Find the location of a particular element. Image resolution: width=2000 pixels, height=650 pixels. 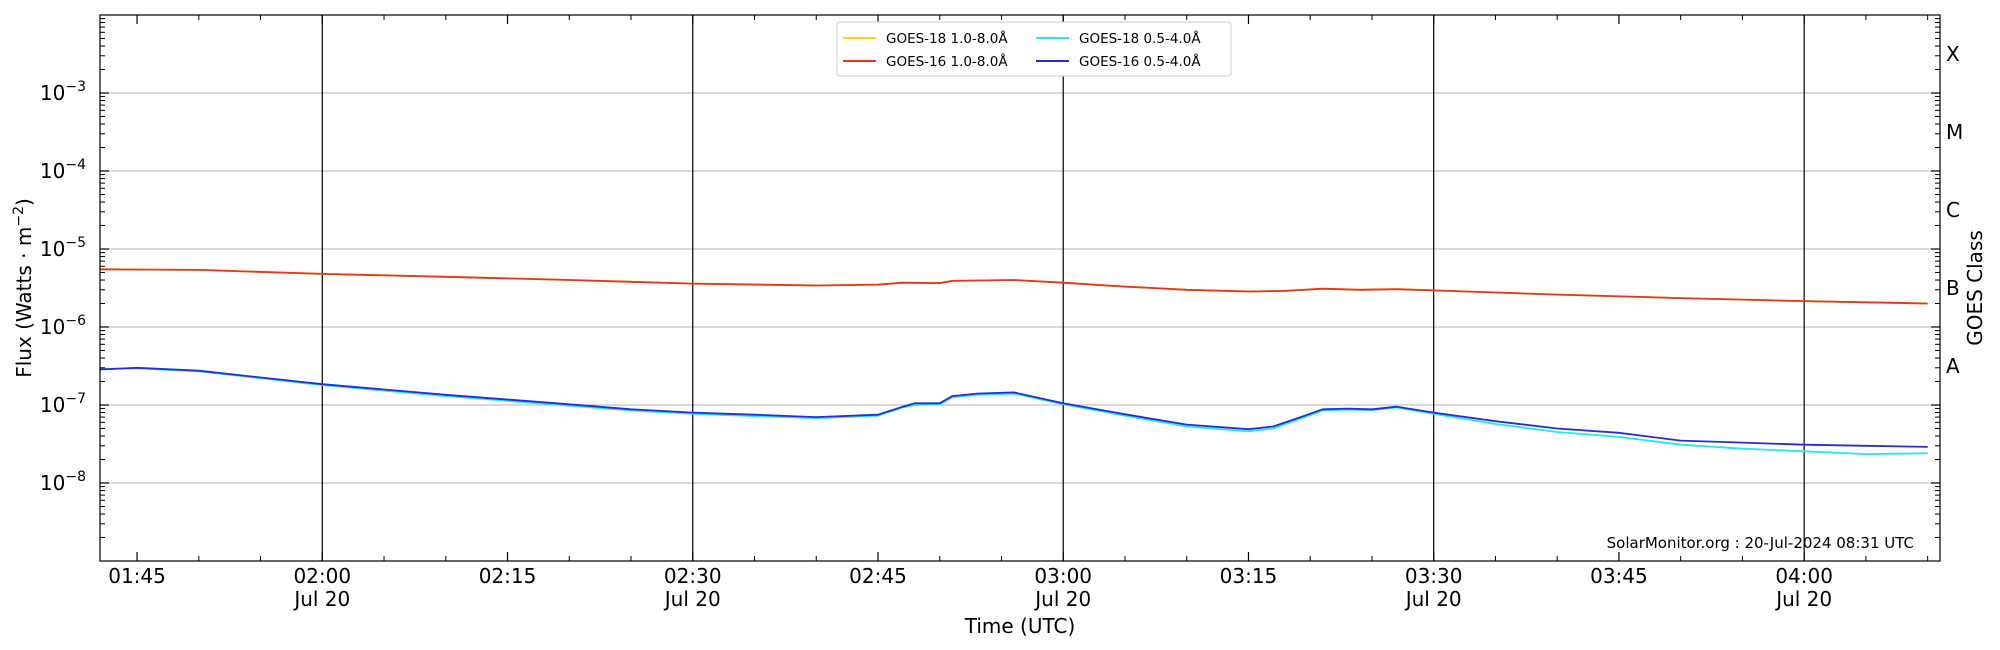

goes-class-label: C is located at coordinates (1953, 210).